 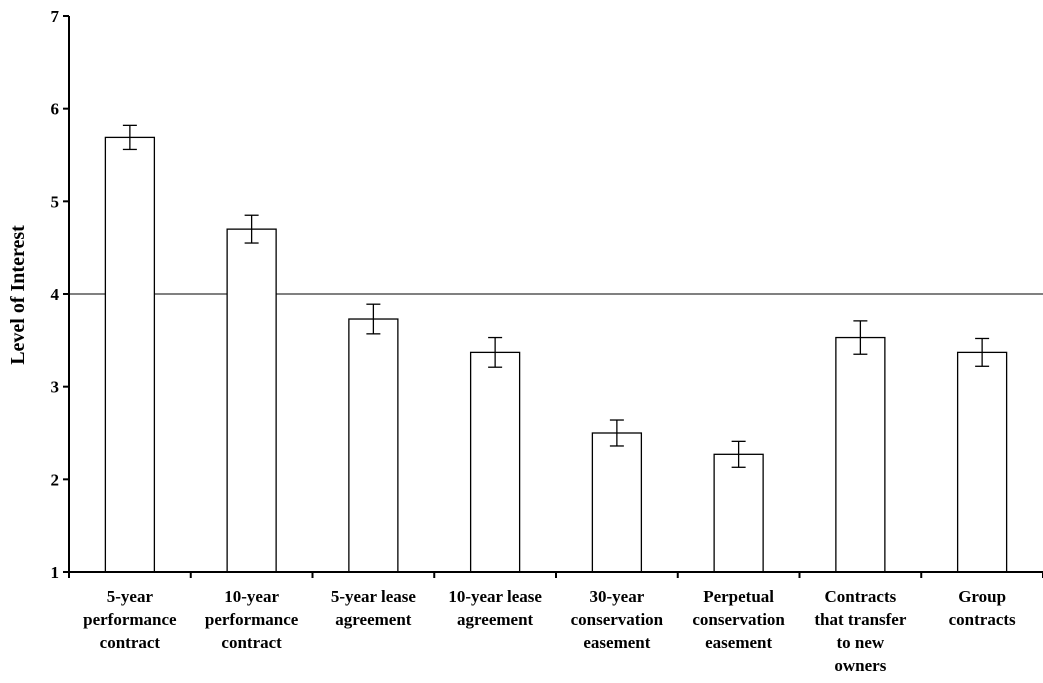 What do you see at coordinates (982, 619) in the screenshot?
I see `x-category-label-line: contracts` at bounding box center [982, 619].